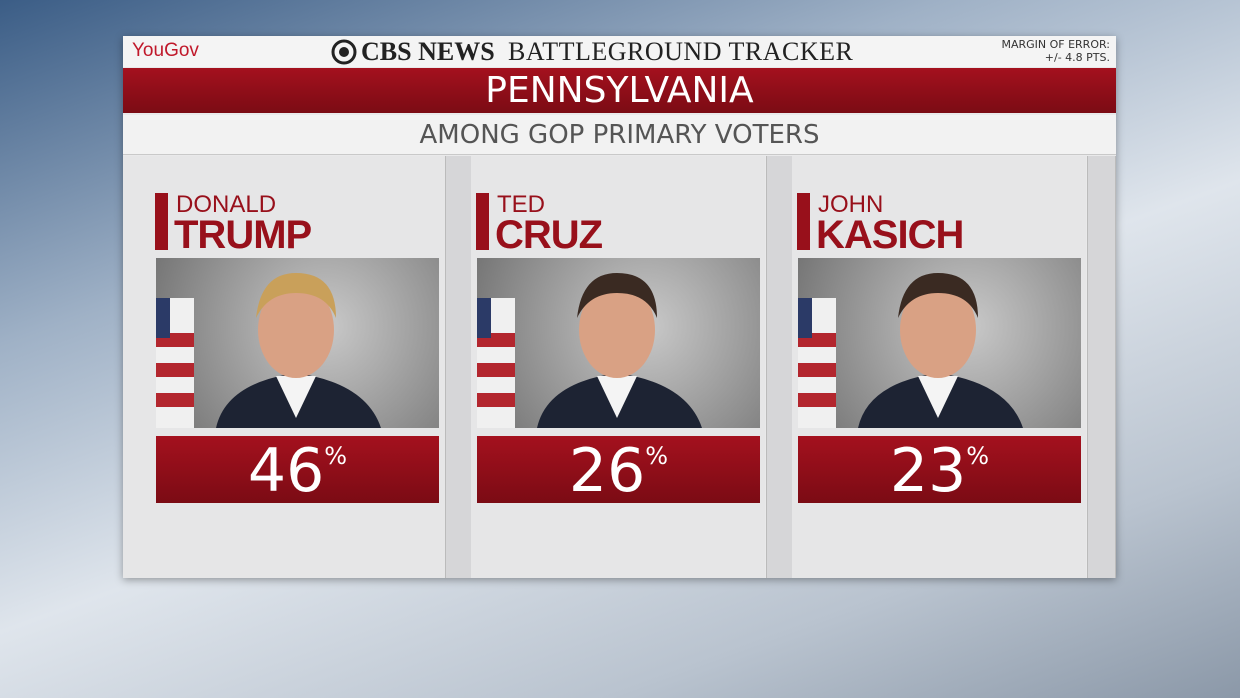 This screenshot has width=1240, height=698. I want to click on margin-of-error: MARGIN OF ERROR: +/- 4.8 PTS., so click(1055, 51).